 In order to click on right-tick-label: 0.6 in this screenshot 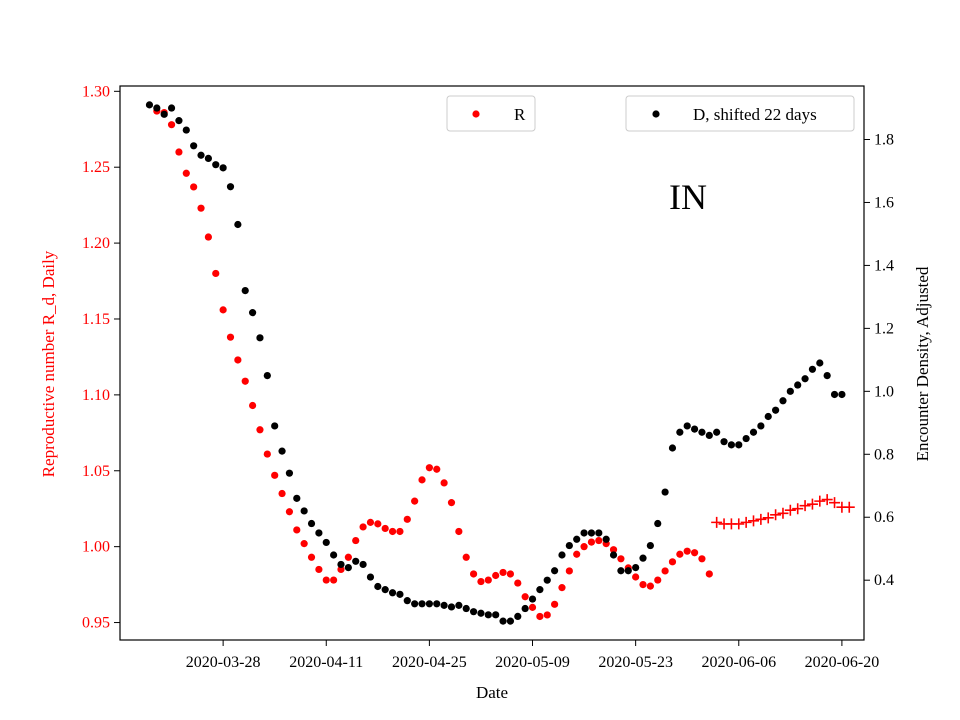, I will do `click(884, 517)`.